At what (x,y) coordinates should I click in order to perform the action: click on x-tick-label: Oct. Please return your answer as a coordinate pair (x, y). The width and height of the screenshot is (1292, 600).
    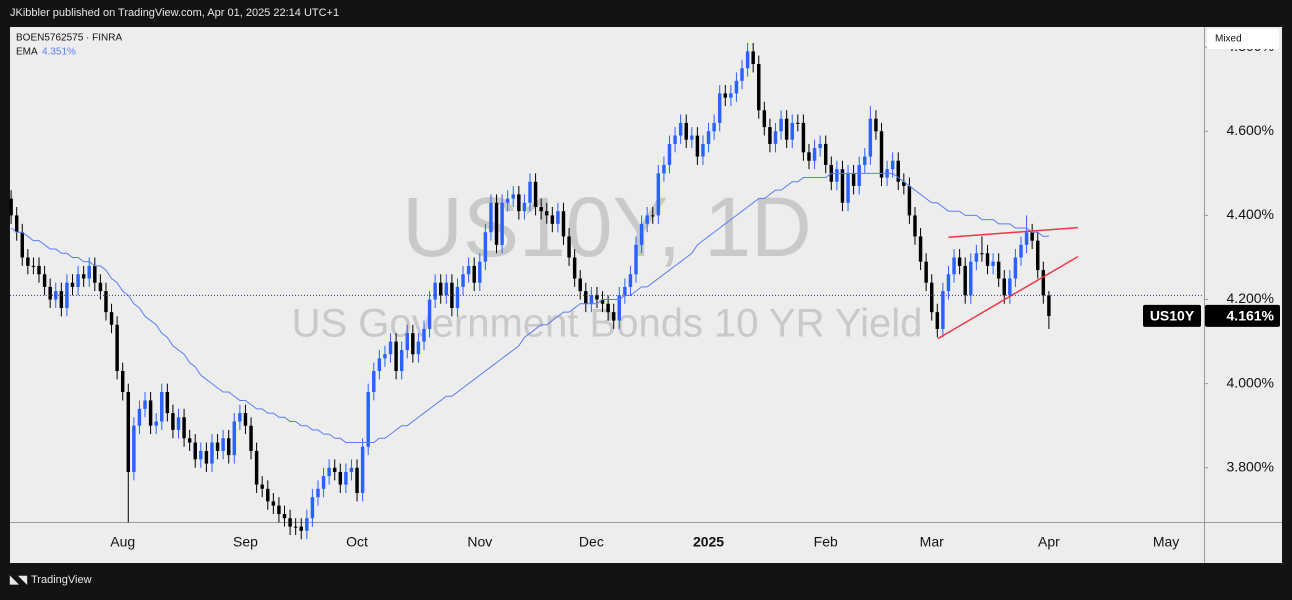
    Looking at the image, I should click on (357, 542).